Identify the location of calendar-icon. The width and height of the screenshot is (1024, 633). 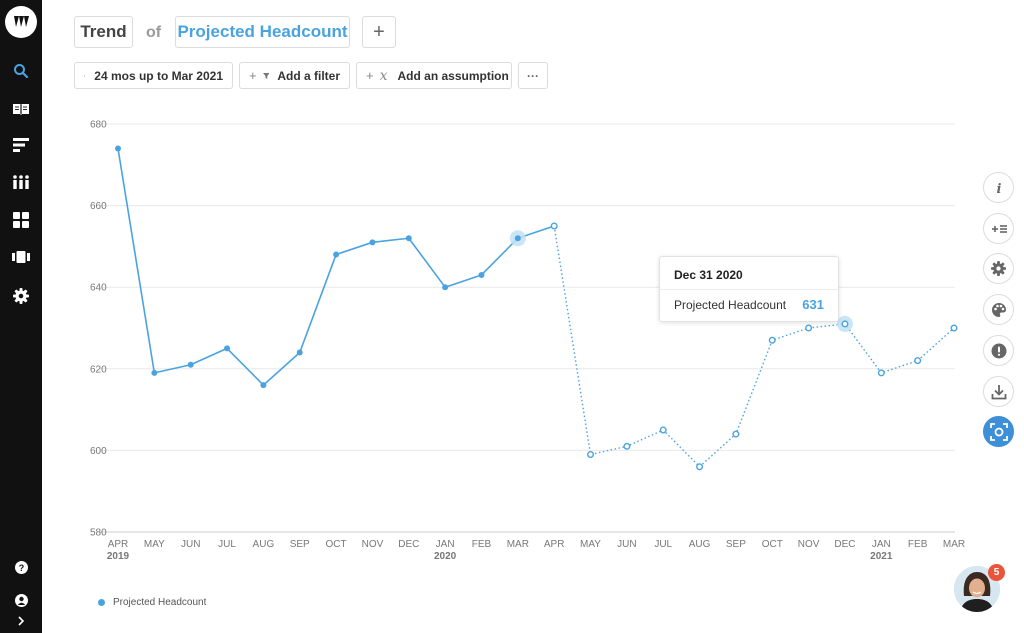
(85, 75).